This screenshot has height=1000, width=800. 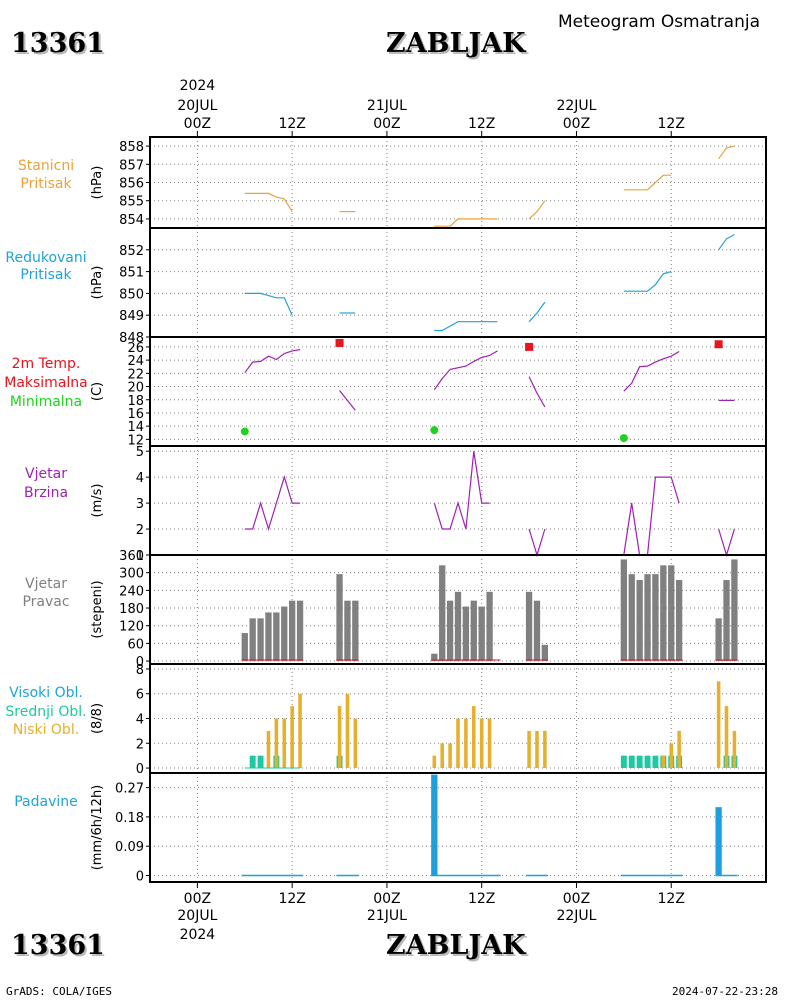 I want to click on y-tick-label: 6, so click(x=140, y=695).